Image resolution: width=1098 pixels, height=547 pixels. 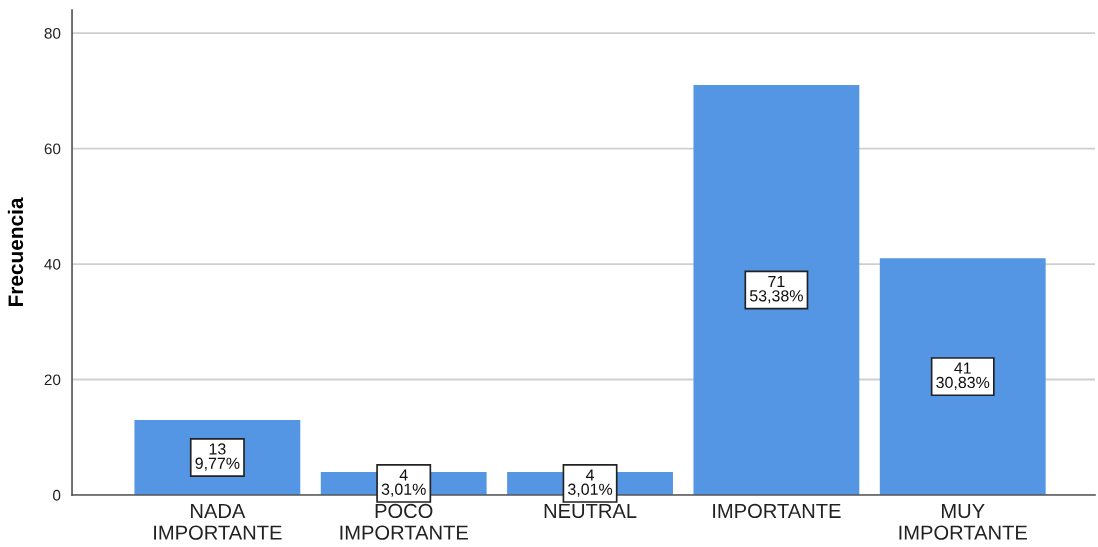 I want to click on y-tick-label: 0, so click(x=57, y=495).